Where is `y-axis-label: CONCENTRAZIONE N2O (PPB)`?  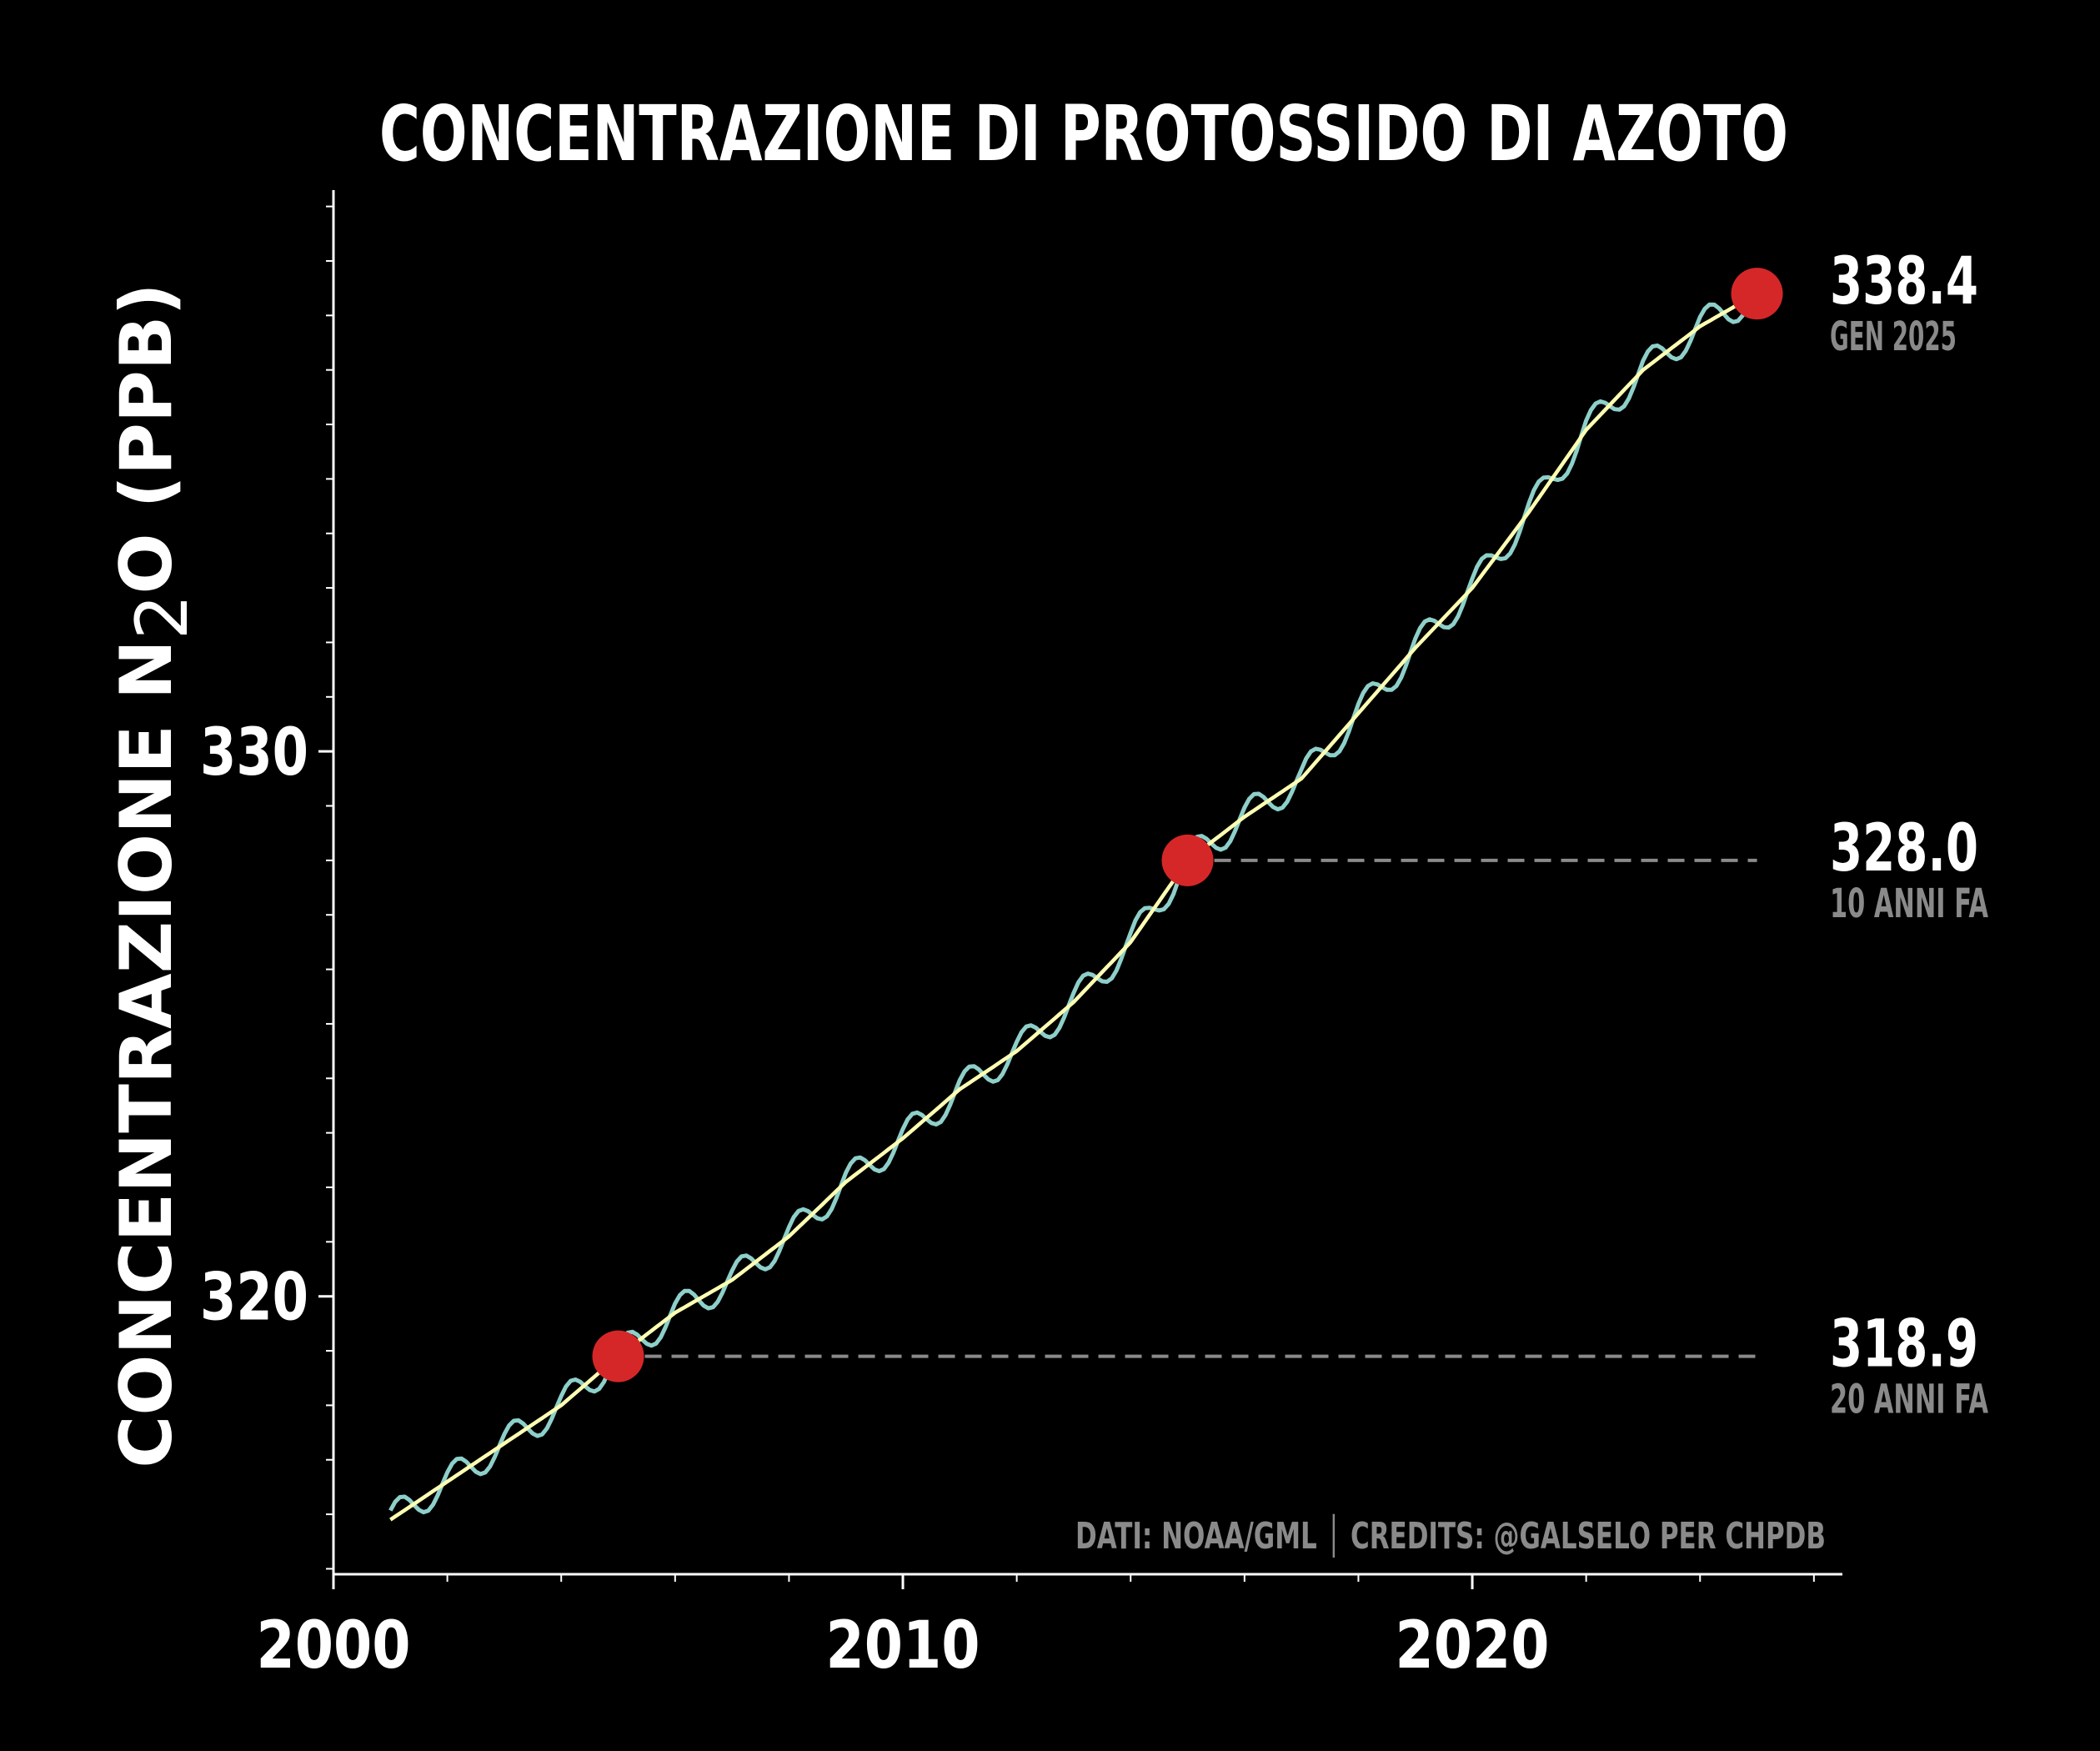
y-axis-label: CONCENTRAZIONE N2O (PPB) is located at coordinates (154, 875).